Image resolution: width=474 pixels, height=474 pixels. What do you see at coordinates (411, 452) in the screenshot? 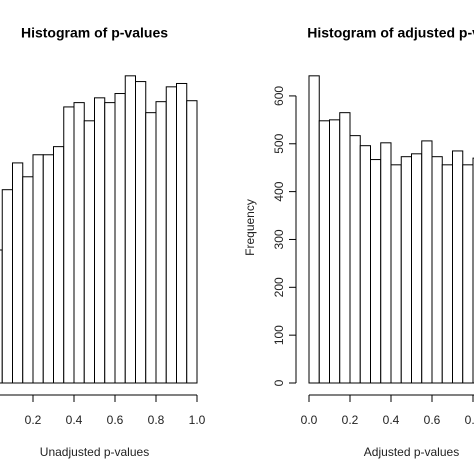
I see `x-axis-label: Adjusted p-values` at bounding box center [411, 452].